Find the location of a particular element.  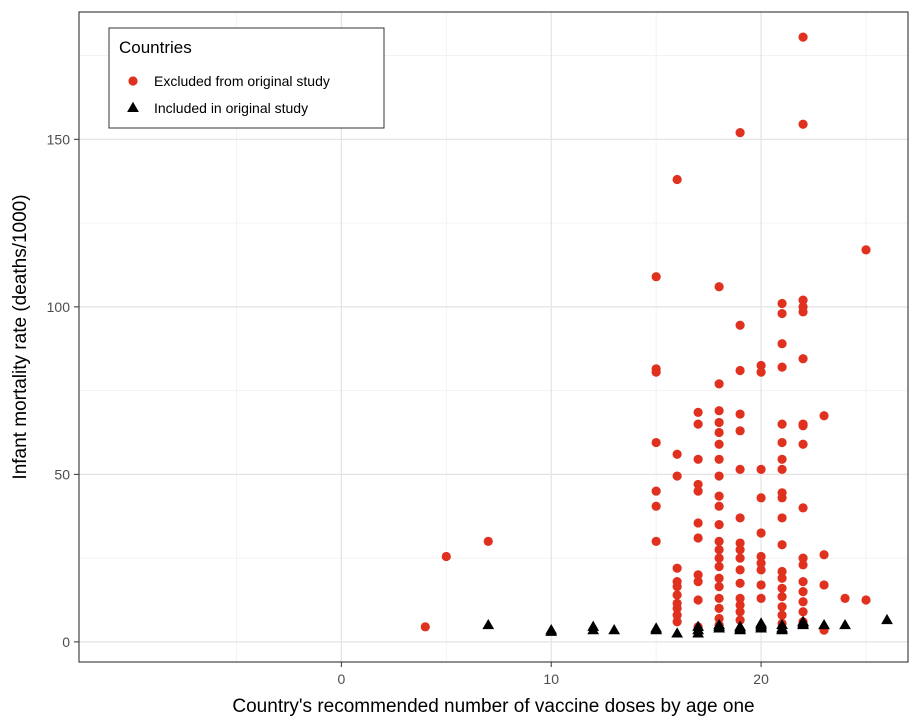

legend-title: Countries is located at coordinates (155, 47).